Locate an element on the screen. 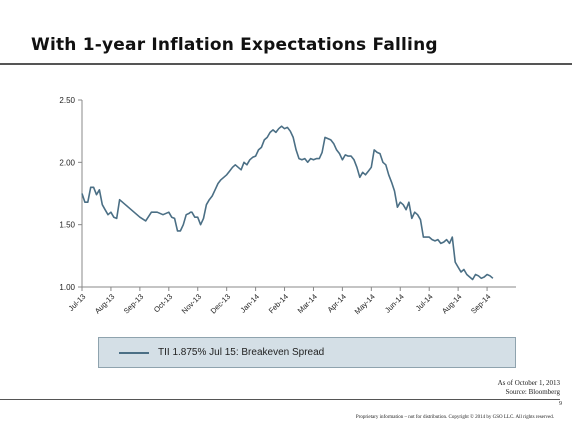  x-tick-label: Jul-14 is located at coordinates (424, 302).